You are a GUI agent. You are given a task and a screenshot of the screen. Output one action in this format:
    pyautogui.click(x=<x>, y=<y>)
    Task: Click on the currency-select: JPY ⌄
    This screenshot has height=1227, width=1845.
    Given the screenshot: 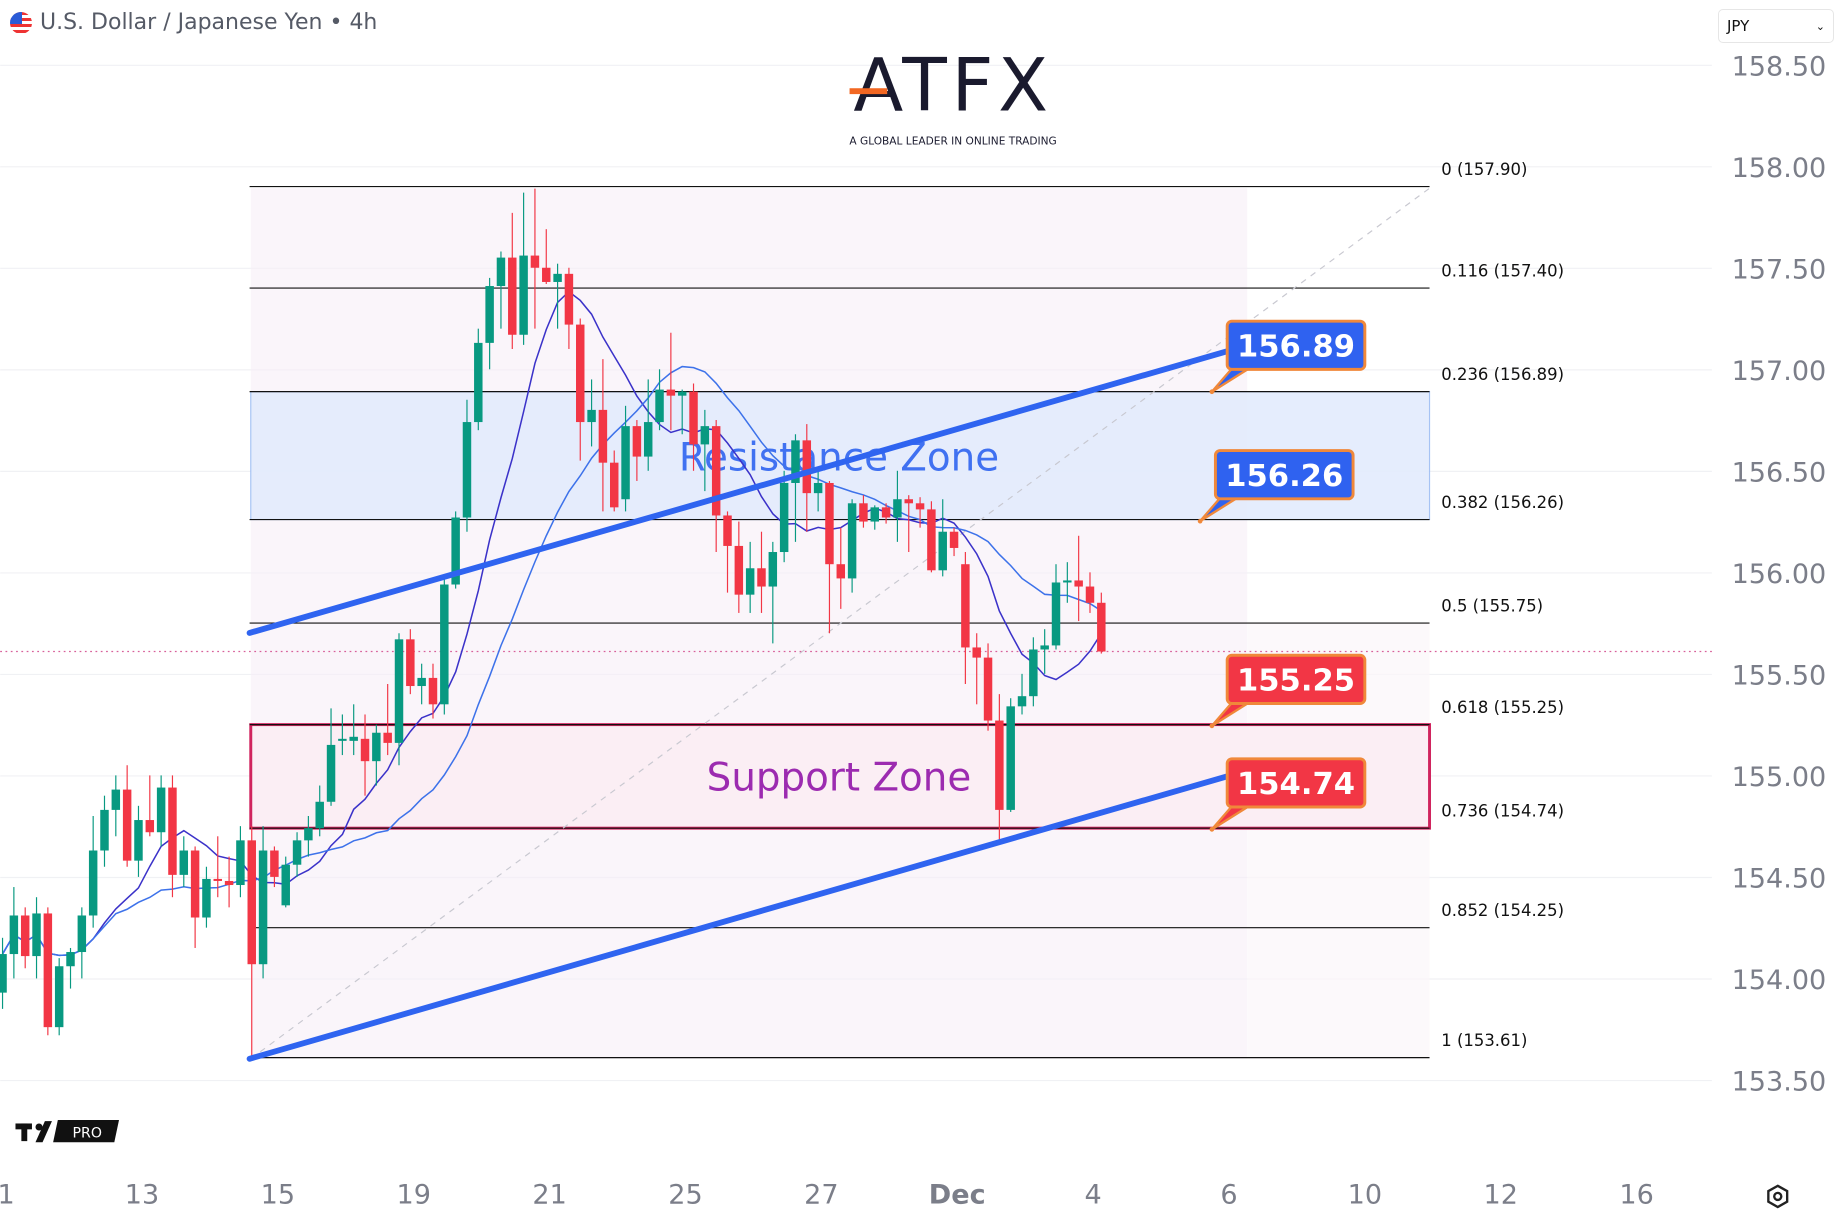 What is the action you would take?
    pyautogui.click(x=1776, y=26)
    